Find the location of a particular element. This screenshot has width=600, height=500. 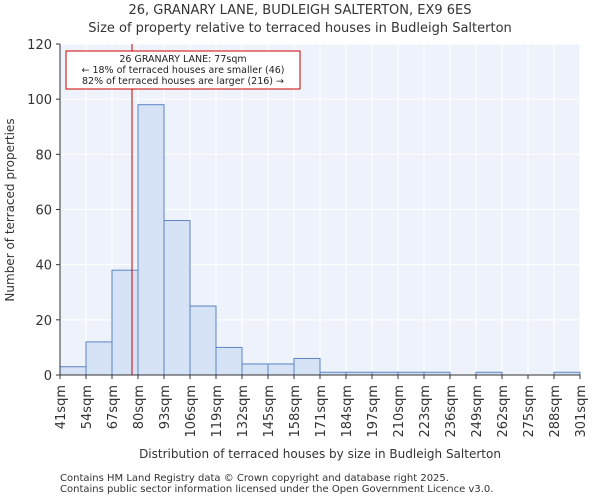

x-tick-label: 80sqm is located at coordinates (139, 407).